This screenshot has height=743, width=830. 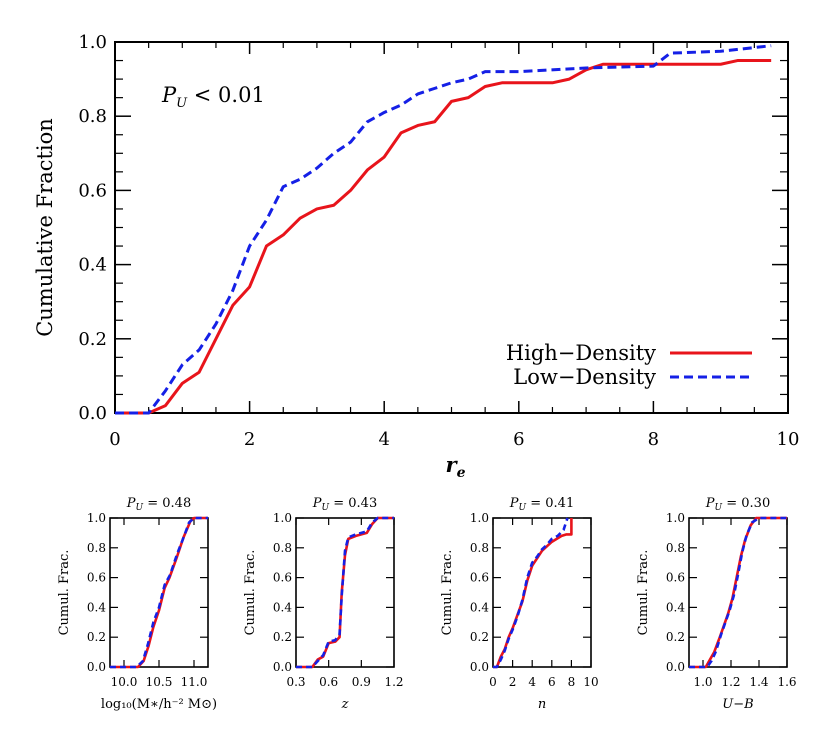 What do you see at coordinates (92, 190) in the screenshot?
I see `main-y-tick-label: 0.6` at bounding box center [92, 190].